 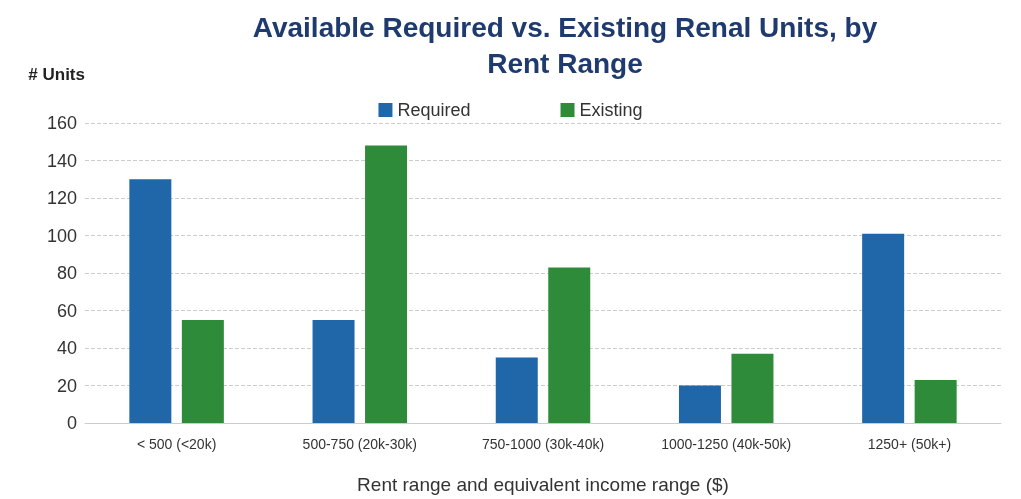 I want to click on chart-title: Available Required vs. Existing Renal Units, by Rent Range, so click(x=565, y=45).